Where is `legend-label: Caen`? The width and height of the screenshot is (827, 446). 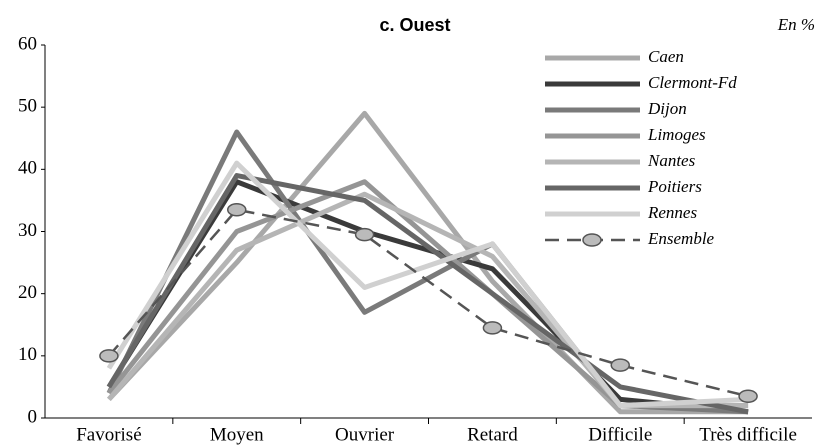
legend-label: Caen is located at coordinates (666, 56).